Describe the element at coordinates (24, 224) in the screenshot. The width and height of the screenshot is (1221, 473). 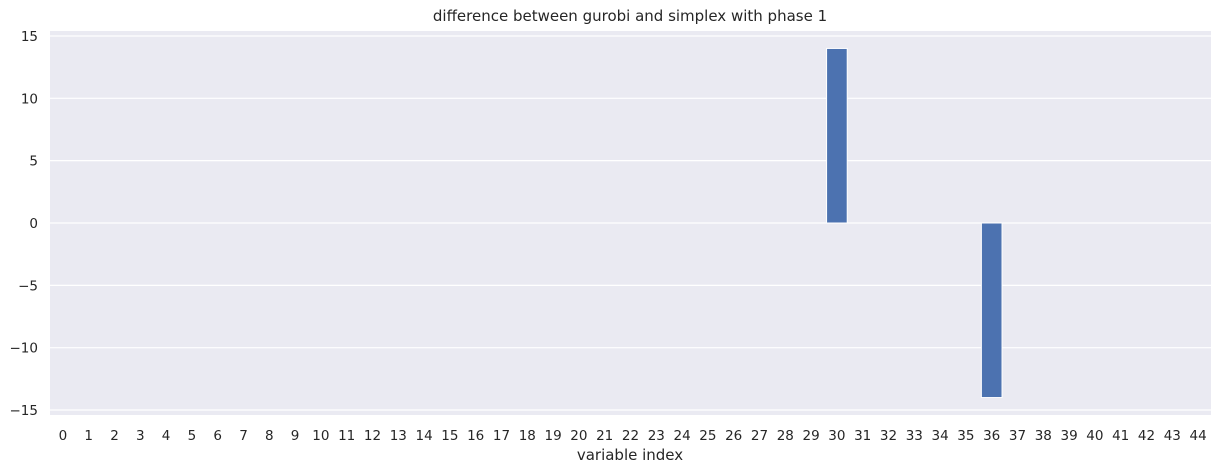
I see `y-tick-labels: 15 10 5 0 −5 −10 −15` at that location.